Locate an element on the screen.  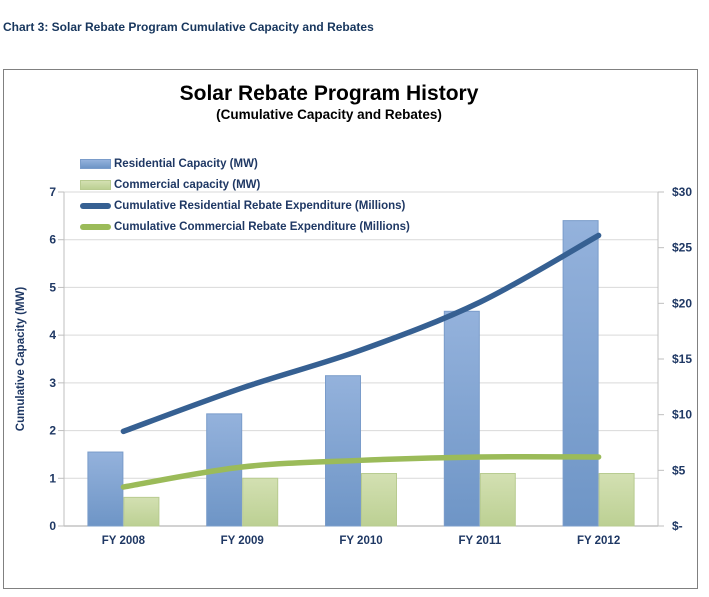
left-axis-tick-label: 4 is located at coordinates (52, 335).